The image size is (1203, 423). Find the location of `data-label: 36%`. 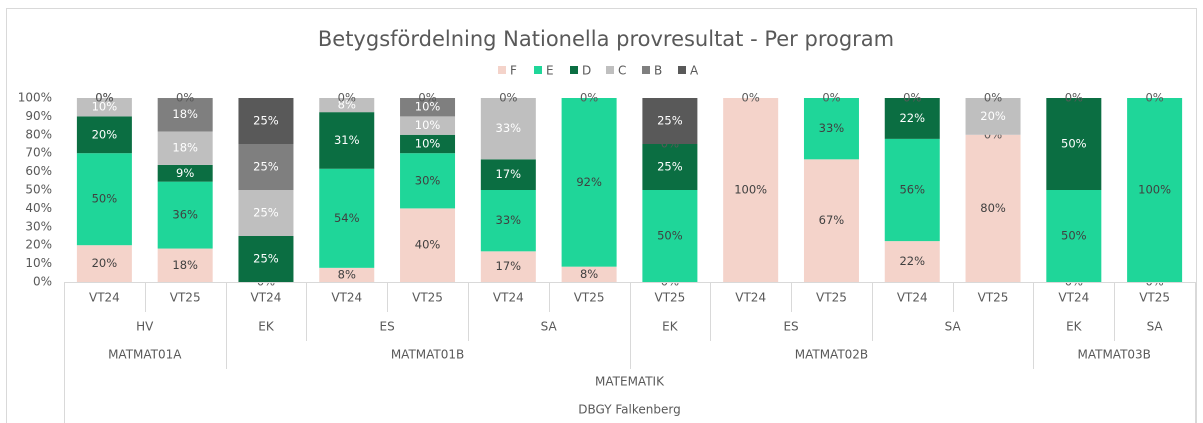

data-label: 36% is located at coordinates (185, 215).